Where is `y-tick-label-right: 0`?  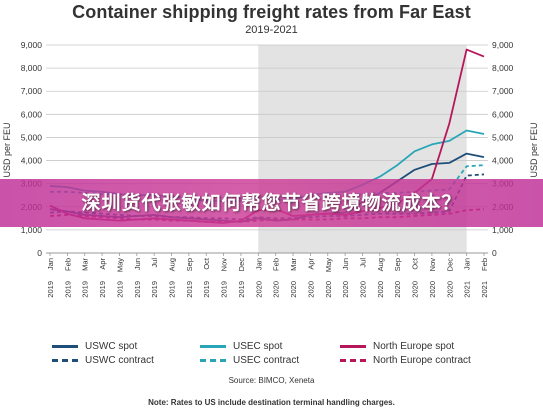
y-tick-label-right: 0 is located at coordinates (494, 253).